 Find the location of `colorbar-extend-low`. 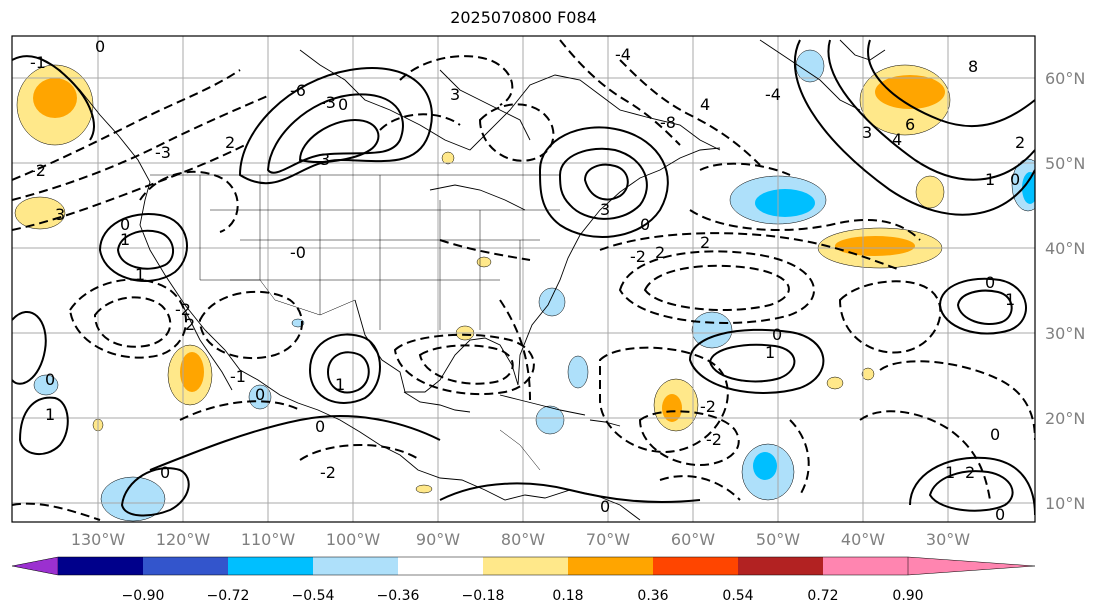

colorbar-extend-low is located at coordinates (35, 566).